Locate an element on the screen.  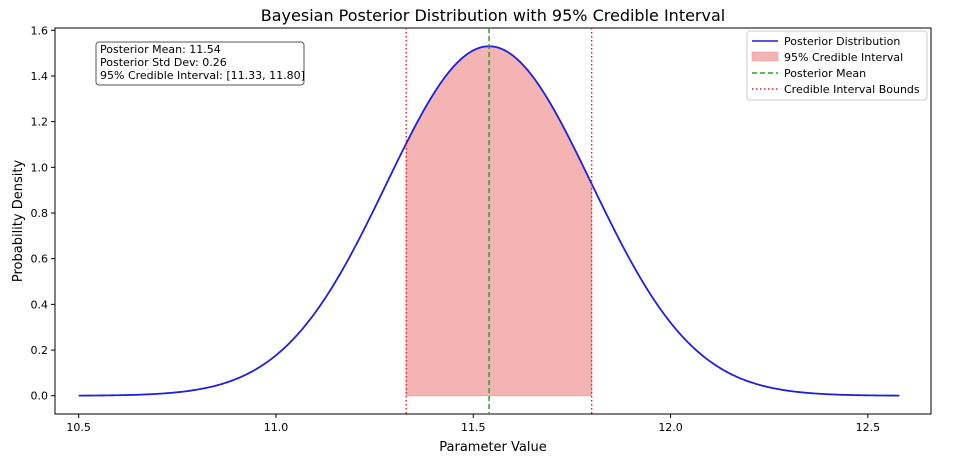
y-tick-label: 0.4 is located at coordinates (40, 304).